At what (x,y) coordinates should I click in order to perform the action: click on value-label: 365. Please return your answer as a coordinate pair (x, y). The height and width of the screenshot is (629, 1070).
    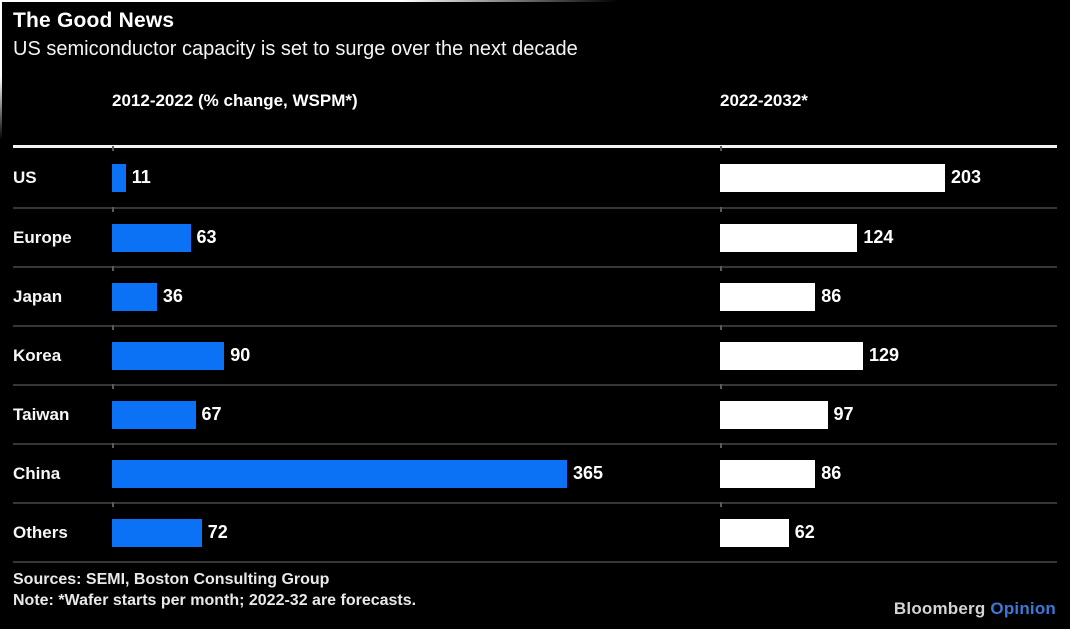
    Looking at the image, I should click on (588, 473).